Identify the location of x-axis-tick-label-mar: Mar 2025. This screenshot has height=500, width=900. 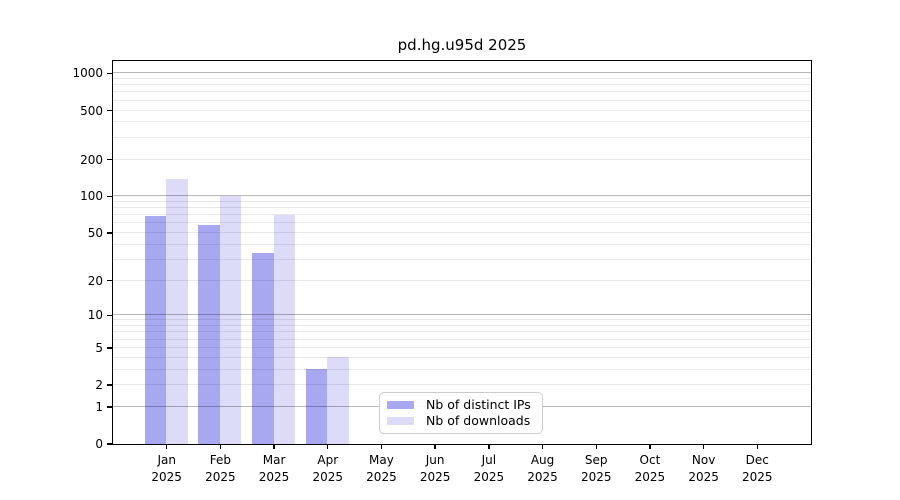
(274, 468).